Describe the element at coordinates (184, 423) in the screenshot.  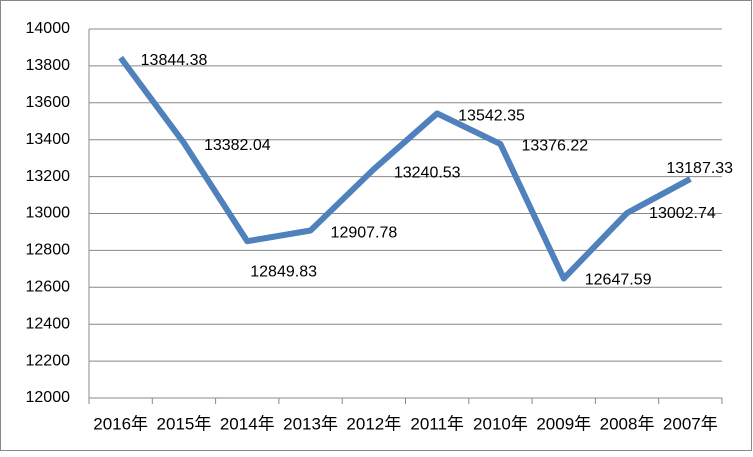
I see `x-tick-label: 2015年` at that location.